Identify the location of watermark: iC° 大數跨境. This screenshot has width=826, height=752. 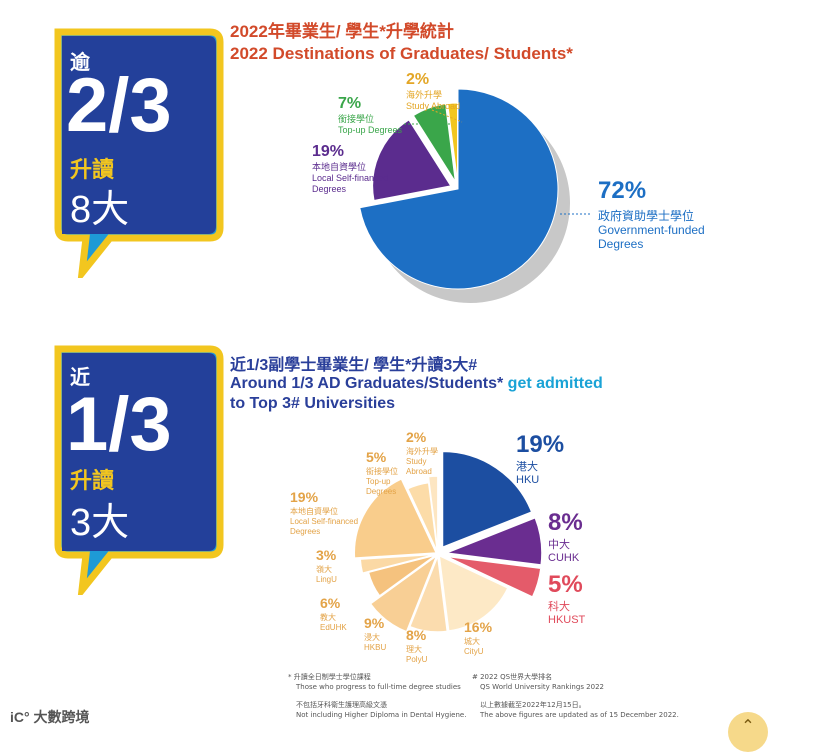
(50, 717).